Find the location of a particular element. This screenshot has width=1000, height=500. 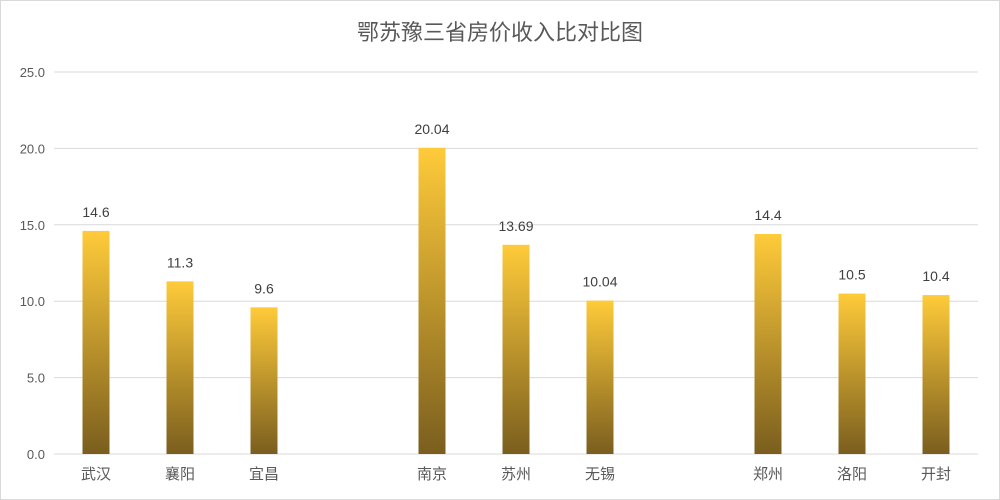

y-tick-label: 20.0 is located at coordinates (32, 148).